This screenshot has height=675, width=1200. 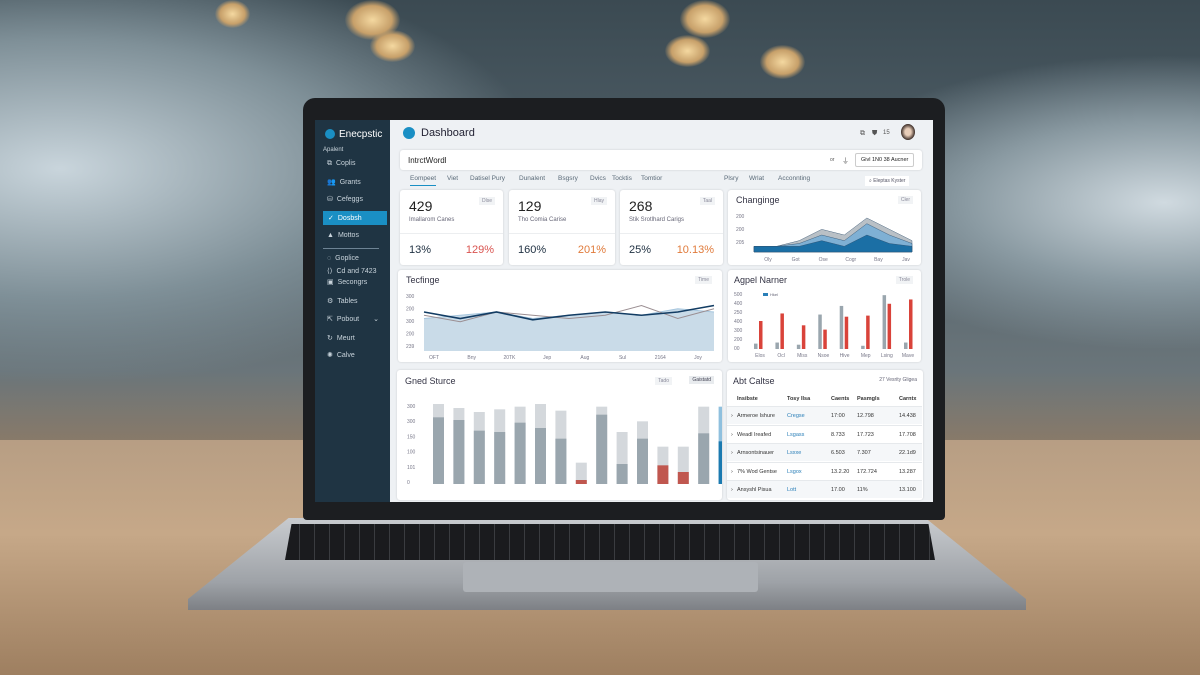 I want to click on card-chip: Cler, so click(x=905, y=200).